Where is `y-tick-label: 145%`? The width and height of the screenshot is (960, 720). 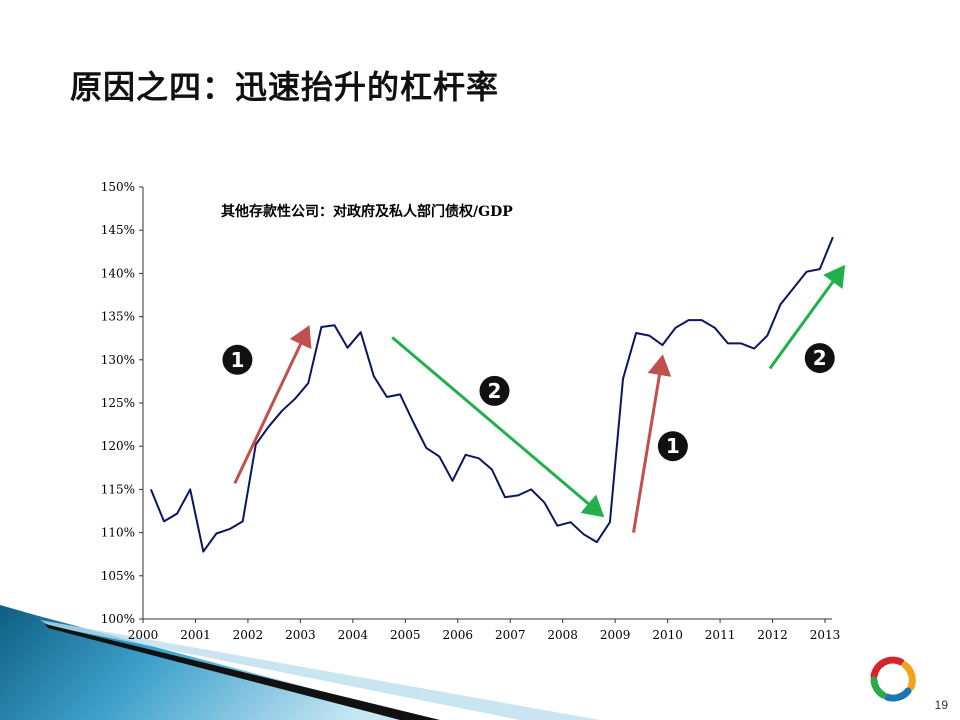
y-tick-label: 145% is located at coordinates (118, 230).